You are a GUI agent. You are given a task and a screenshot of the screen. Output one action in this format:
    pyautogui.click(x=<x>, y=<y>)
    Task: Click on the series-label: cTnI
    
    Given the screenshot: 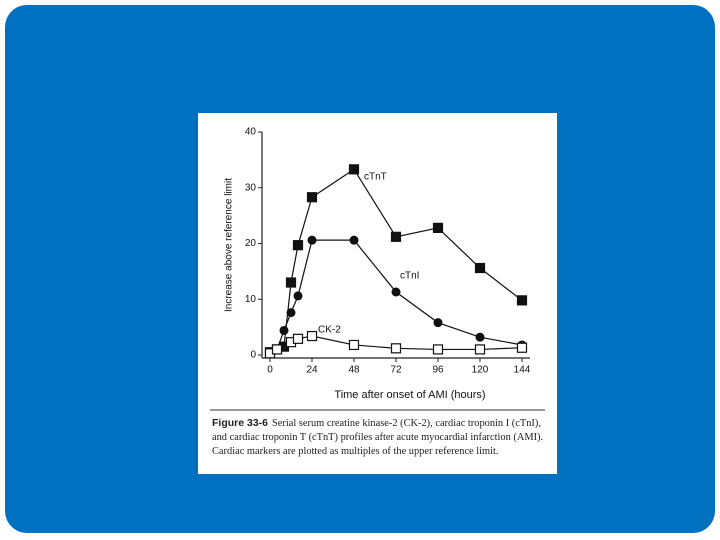 What is the action you would take?
    pyautogui.click(x=409, y=276)
    